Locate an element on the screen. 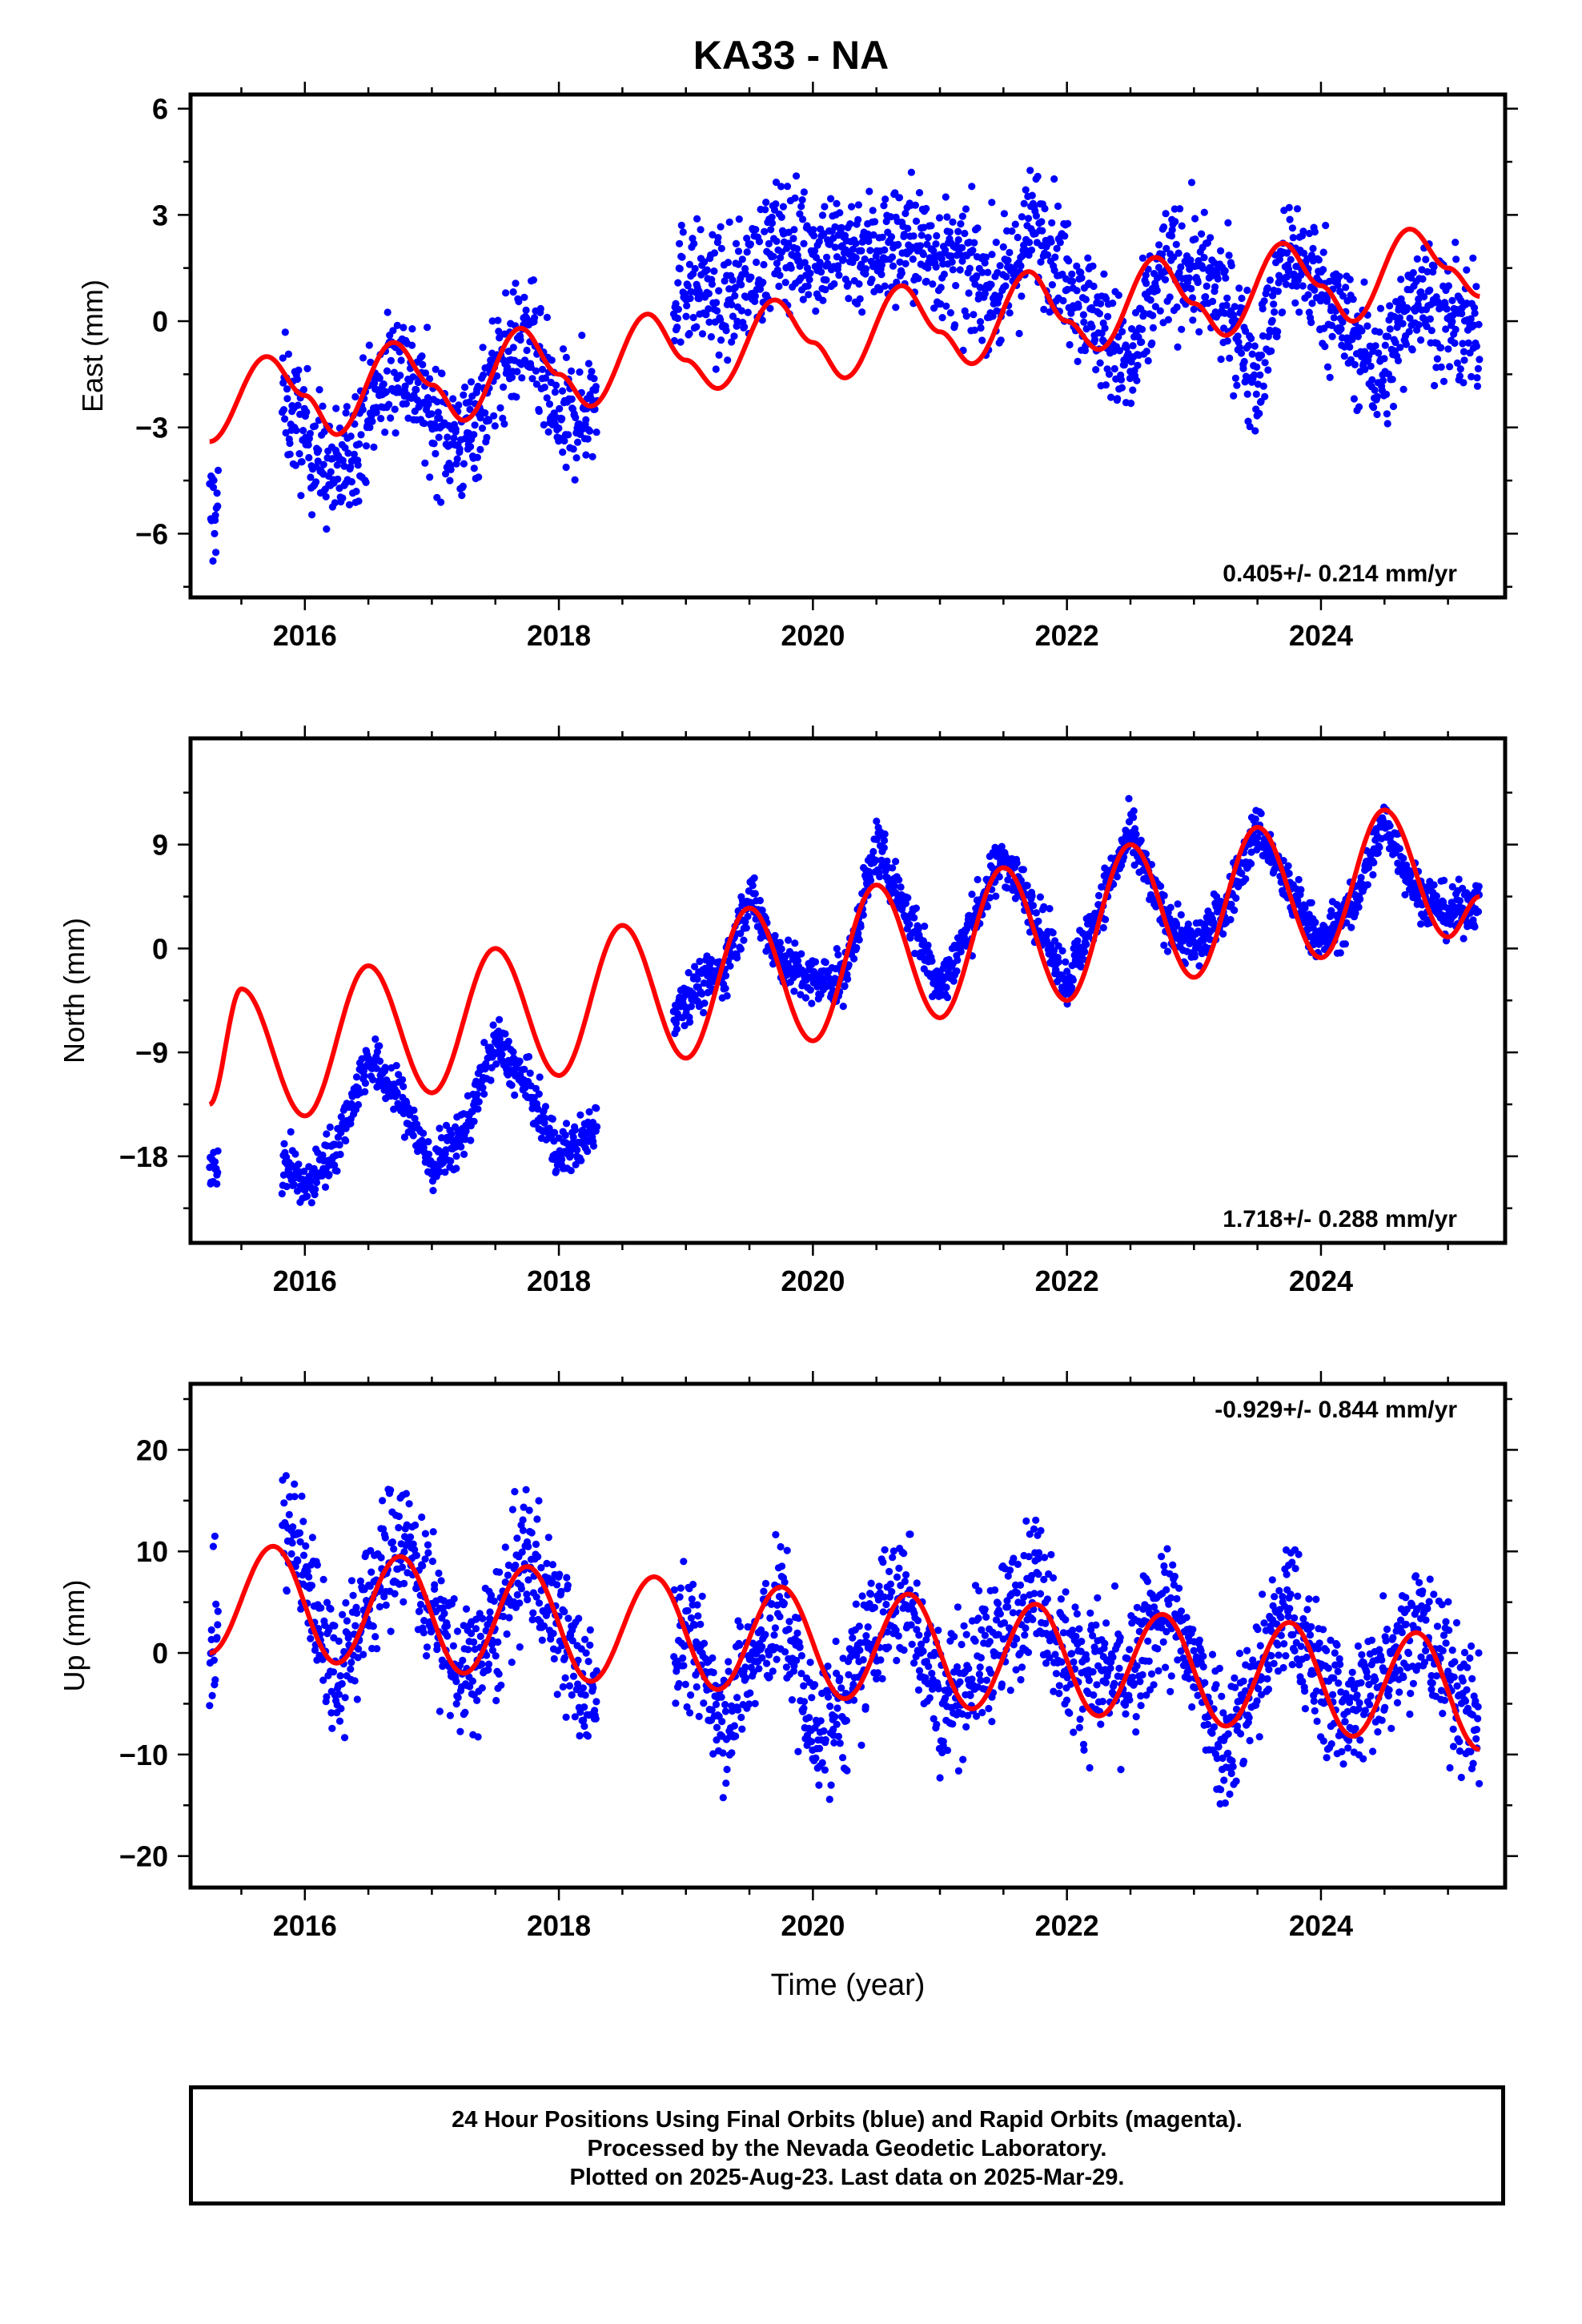 The width and height of the screenshot is (1582, 2324). data-layer is located at coordinates (845, 1001).